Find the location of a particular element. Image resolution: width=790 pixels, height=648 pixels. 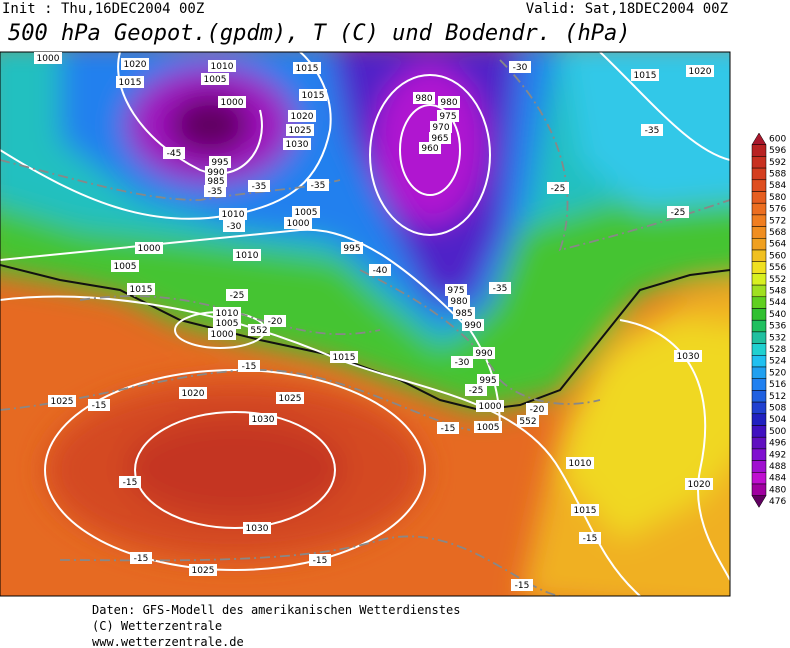

color-scale-label: 588 is located at coordinates (777, 174).